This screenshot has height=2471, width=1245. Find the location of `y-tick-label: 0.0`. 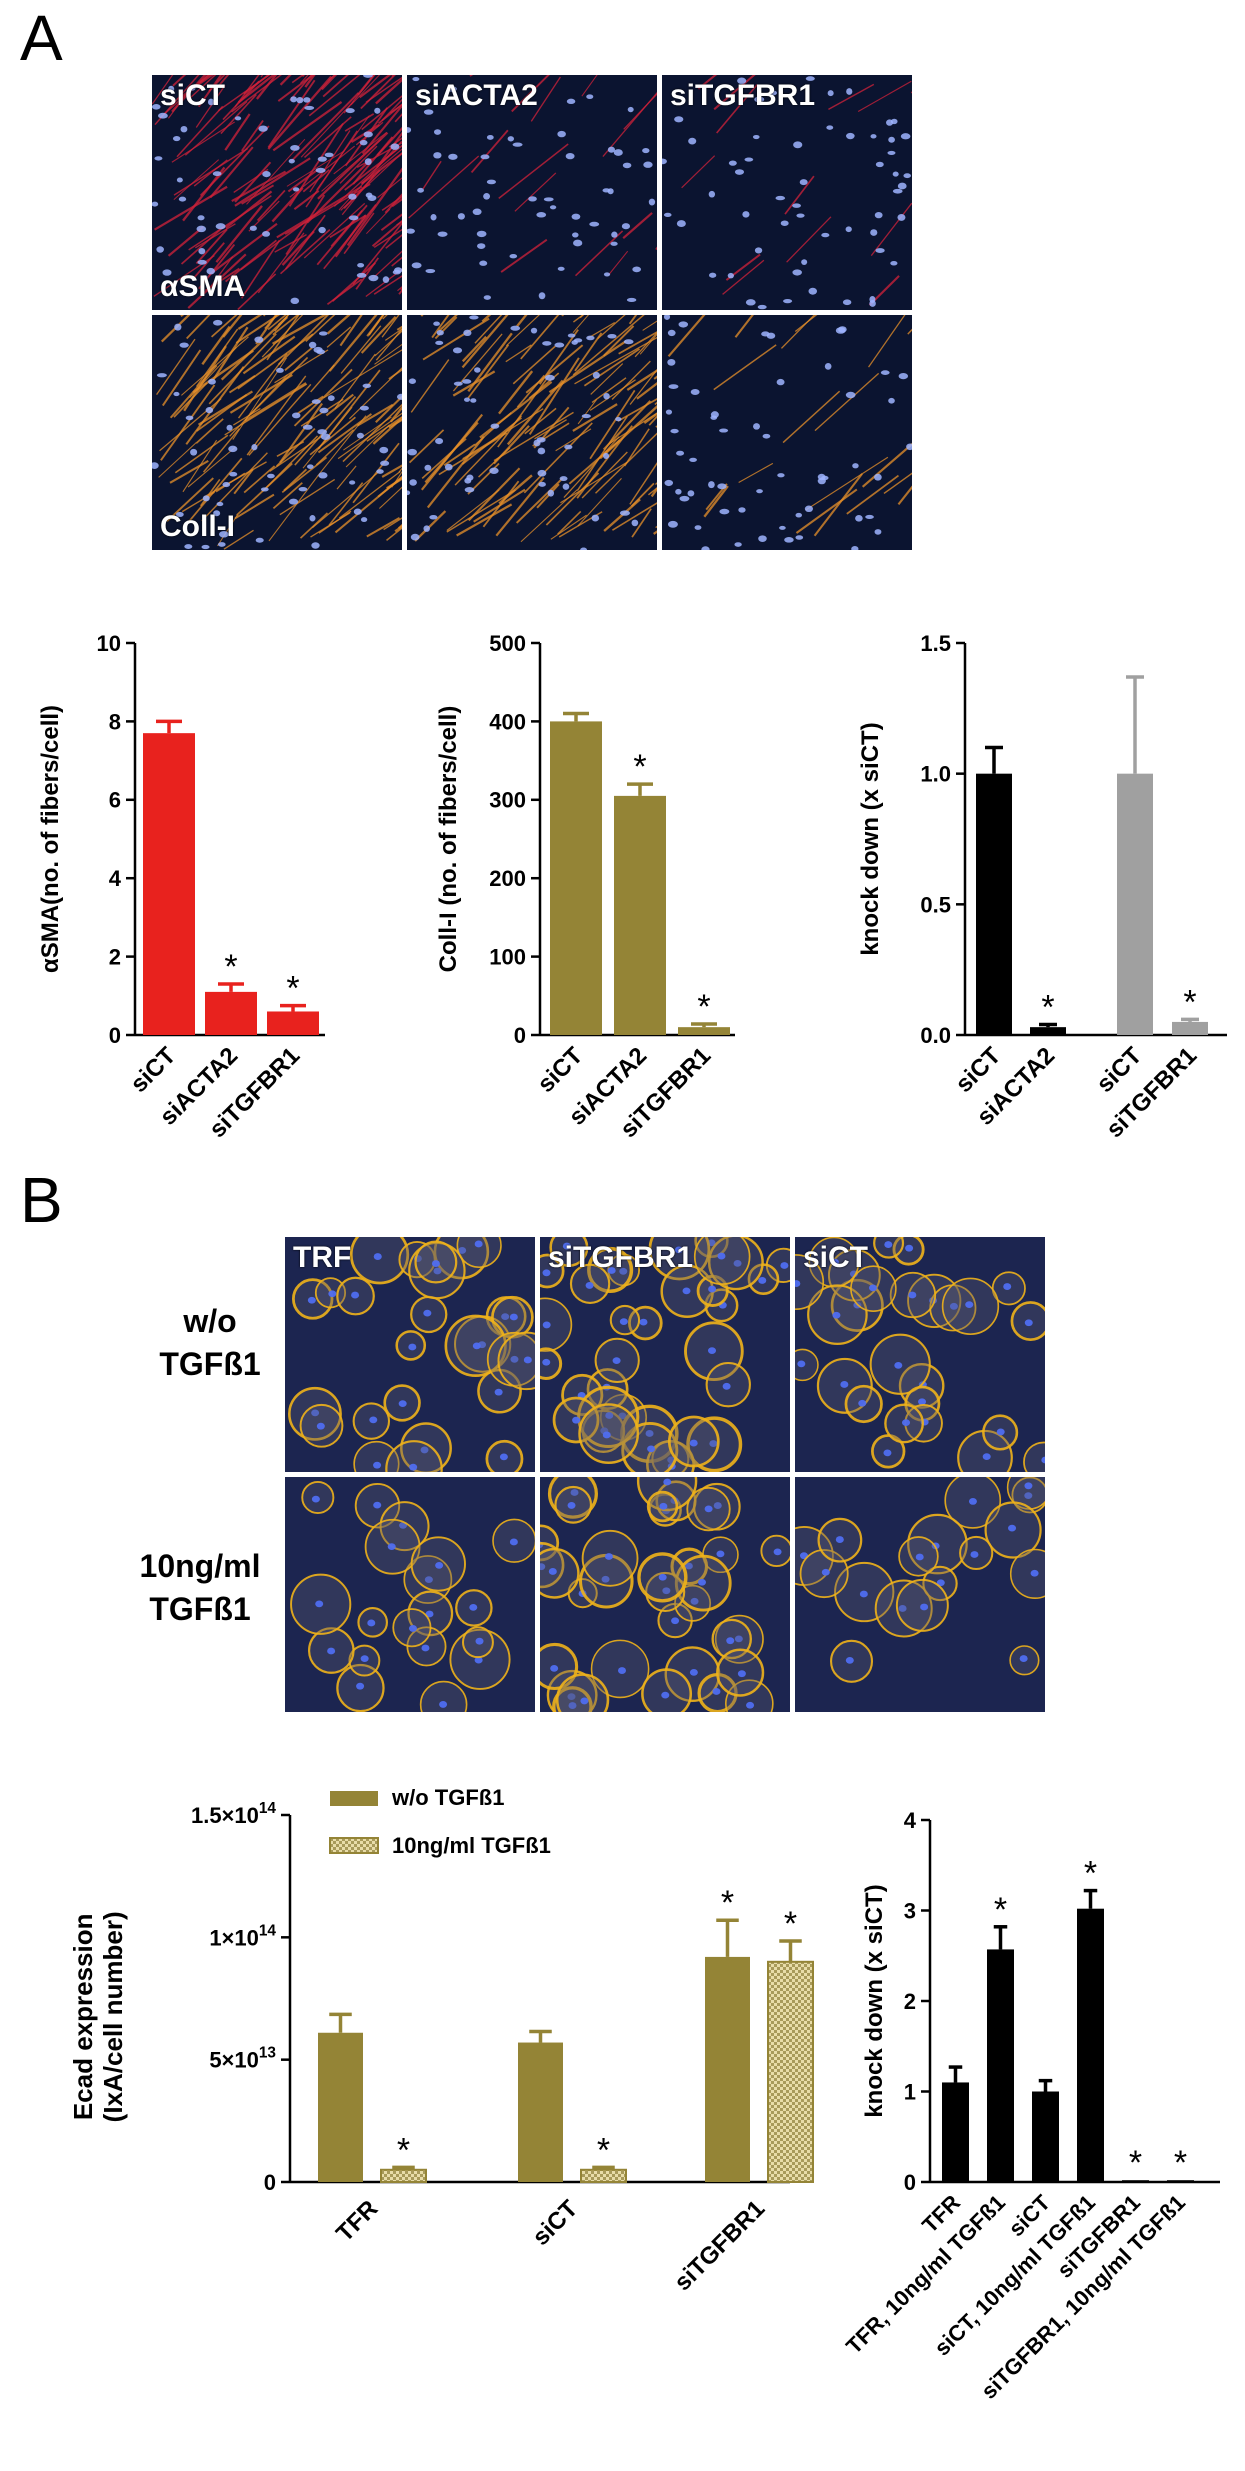

y-tick-label: 0.0 is located at coordinates (935, 1035).